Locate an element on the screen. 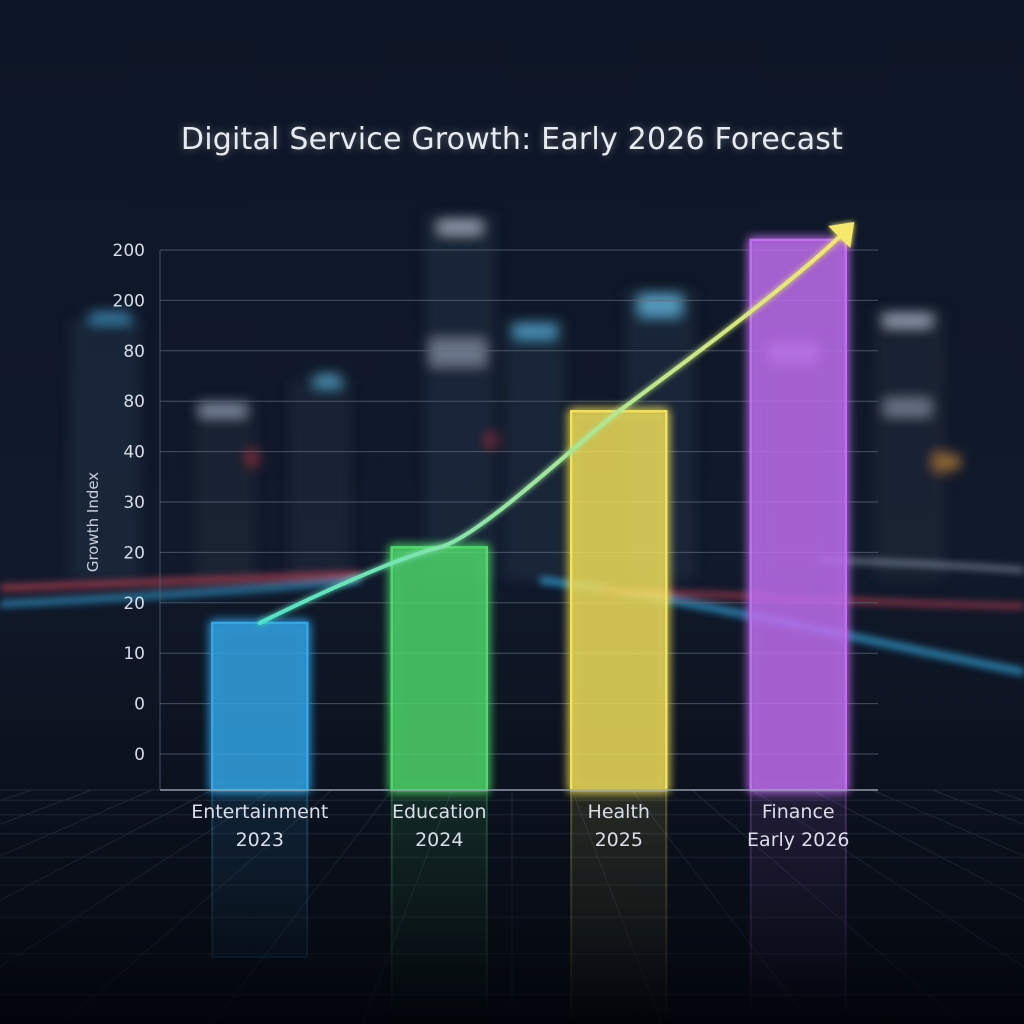 The height and width of the screenshot is (1024, 1024). y-axis-ticks: 200 200 80 80 40 30 20 20 10 0 0 is located at coordinates (129, 503).